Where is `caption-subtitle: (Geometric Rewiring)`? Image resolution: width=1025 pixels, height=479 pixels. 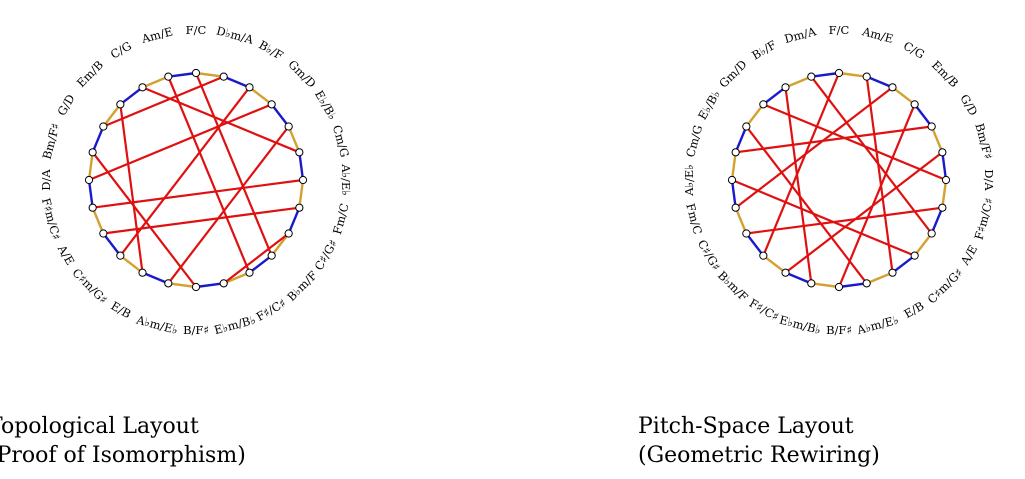
caption-subtitle: (Geometric Rewiring) is located at coordinates (759, 455).